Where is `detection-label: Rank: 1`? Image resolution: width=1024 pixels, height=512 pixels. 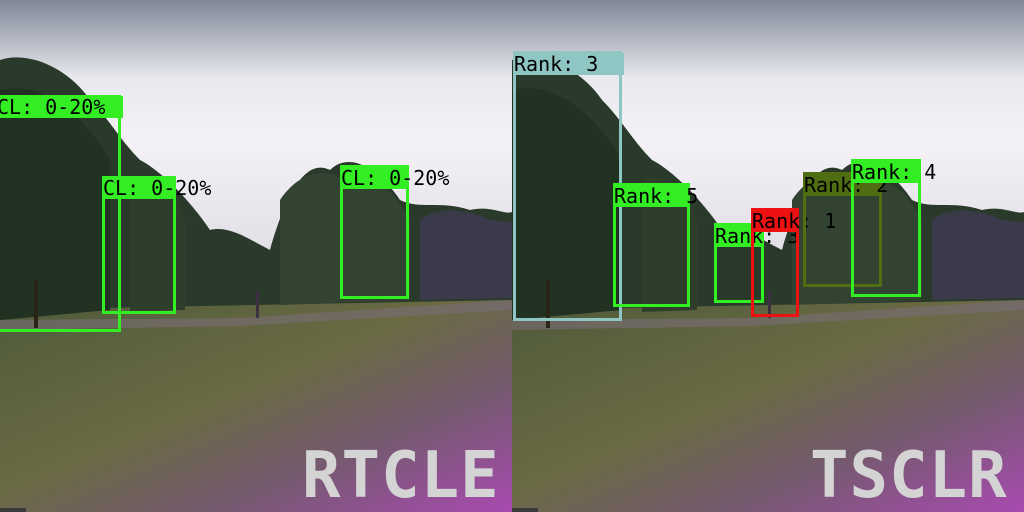
detection-label: Rank: 1 is located at coordinates (794, 221).